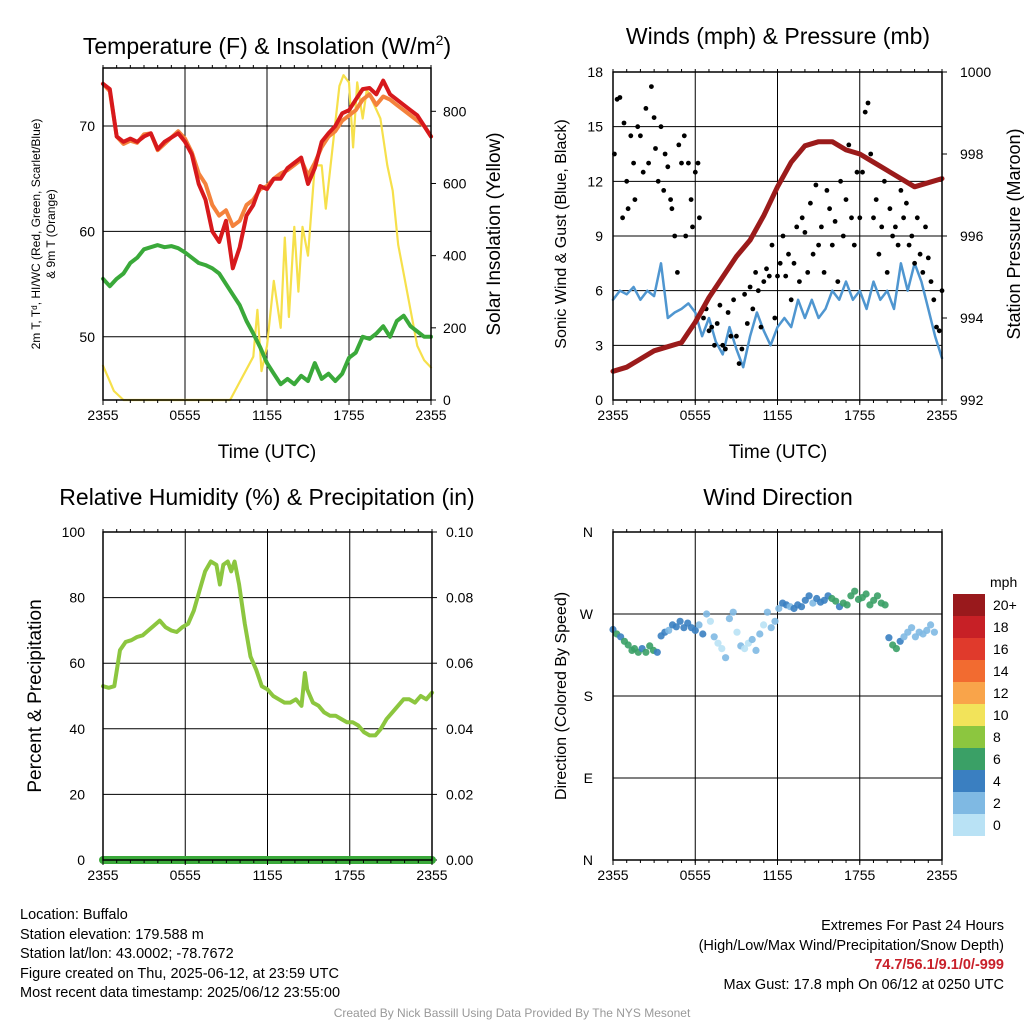  Describe the element at coordinates (74, 532) in the screenshot. I see `rh-ytick-label: 100` at that location.